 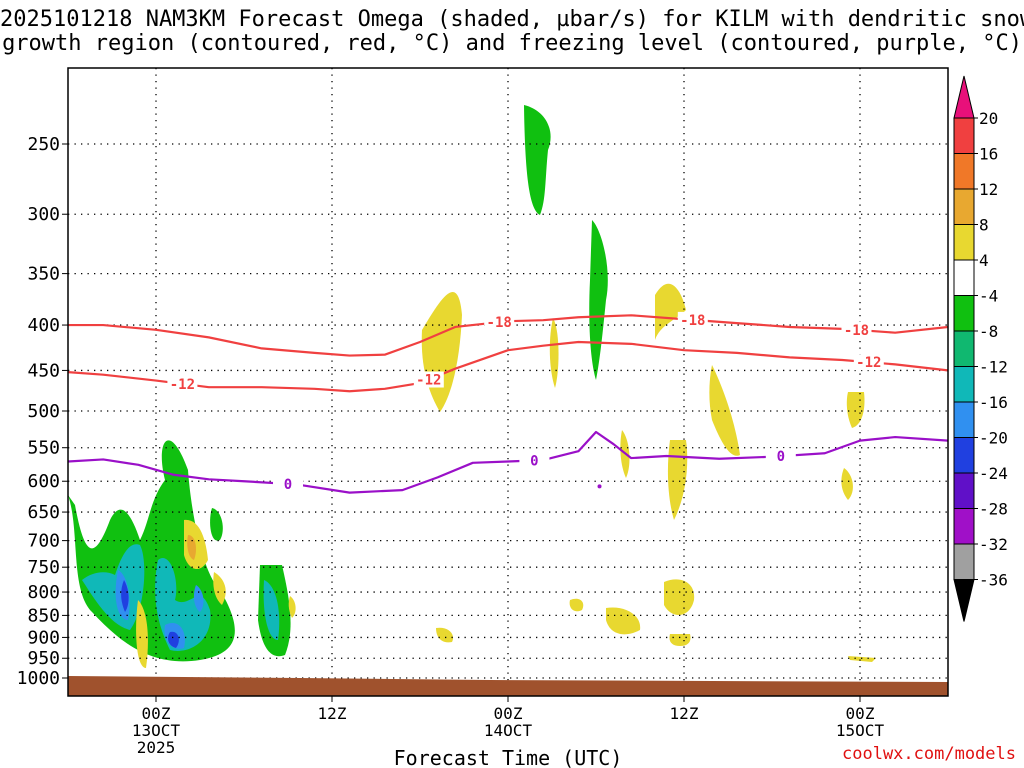 What do you see at coordinates (988, 189) in the screenshot?
I see `colorbar-label: 12` at bounding box center [988, 189].